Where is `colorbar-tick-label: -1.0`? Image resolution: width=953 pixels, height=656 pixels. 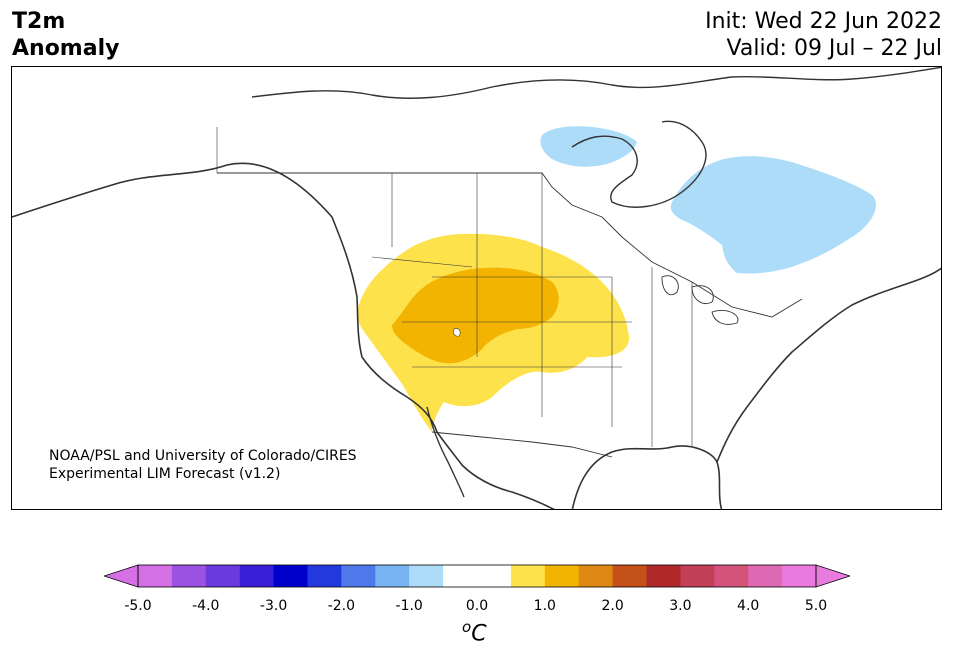
colorbar-tick-label: -1.0 is located at coordinates (409, 606).